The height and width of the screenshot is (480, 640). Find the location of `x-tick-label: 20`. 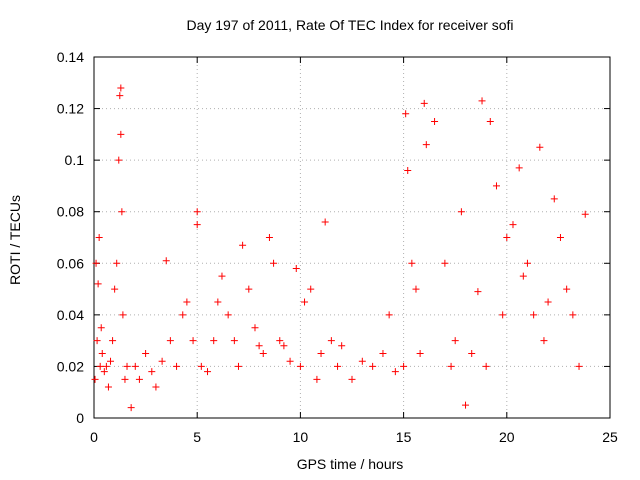

x-tick-label: 20 is located at coordinates (507, 437).